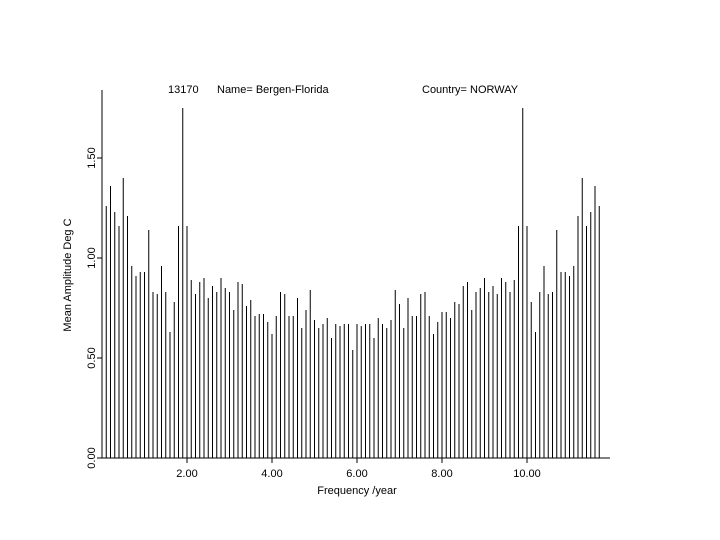 The height and width of the screenshot is (540, 720). Describe the element at coordinates (68, 274) in the screenshot. I see `y-axis-title: Mean Amplitude Deg C` at that location.